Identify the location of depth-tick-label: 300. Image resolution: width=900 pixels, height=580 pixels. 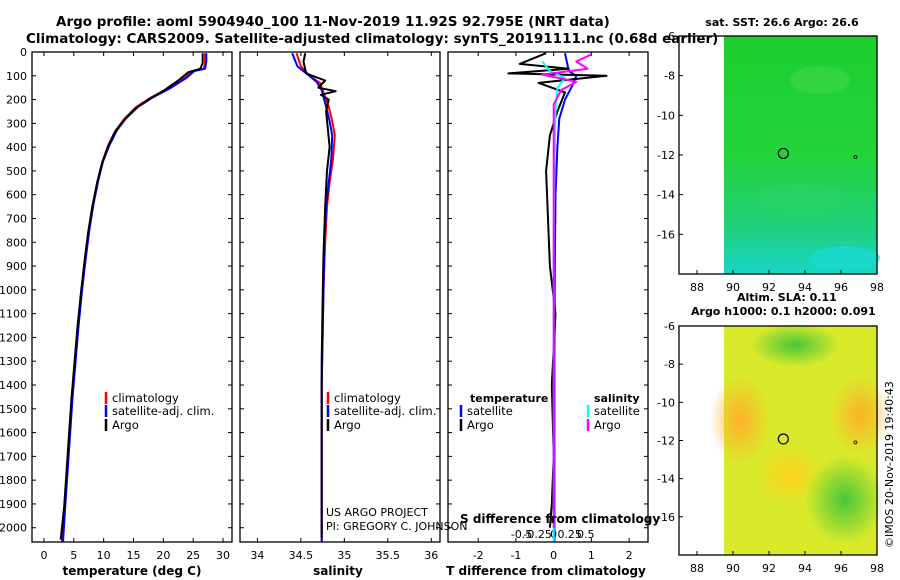
(16, 123).